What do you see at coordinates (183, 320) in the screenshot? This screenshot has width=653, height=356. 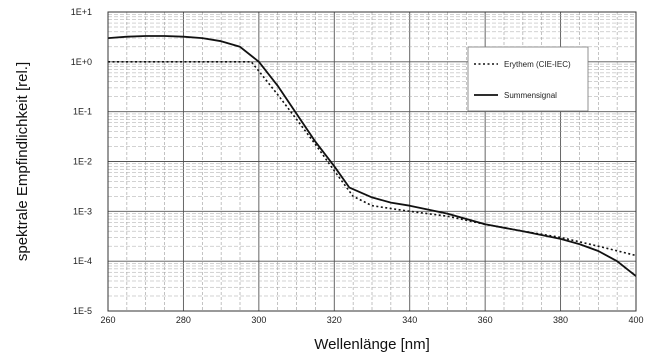 I see `x-tick-label: 280` at bounding box center [183, 320].